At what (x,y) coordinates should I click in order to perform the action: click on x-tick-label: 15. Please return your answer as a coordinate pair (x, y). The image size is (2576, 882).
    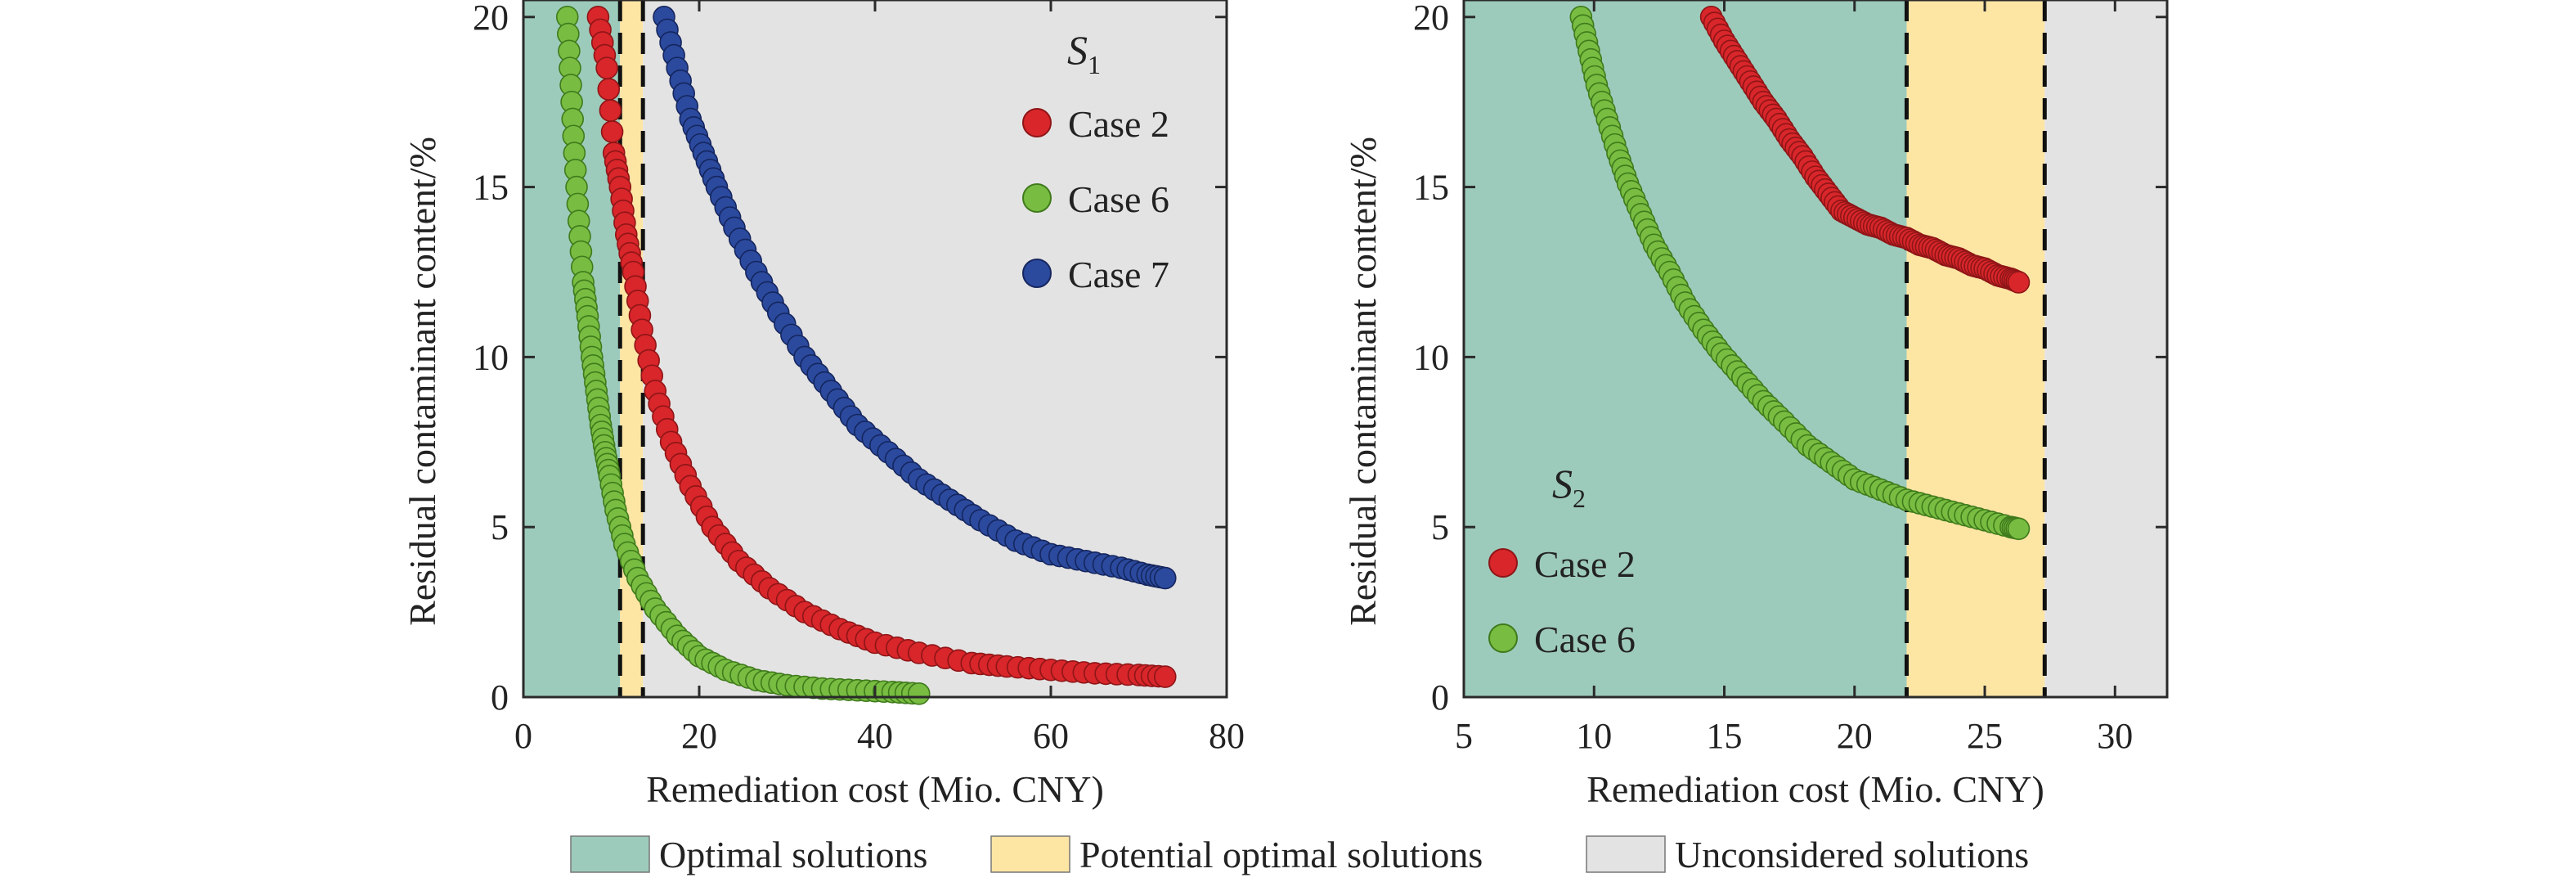
    Looking at the image, I should click on (1725, 736).